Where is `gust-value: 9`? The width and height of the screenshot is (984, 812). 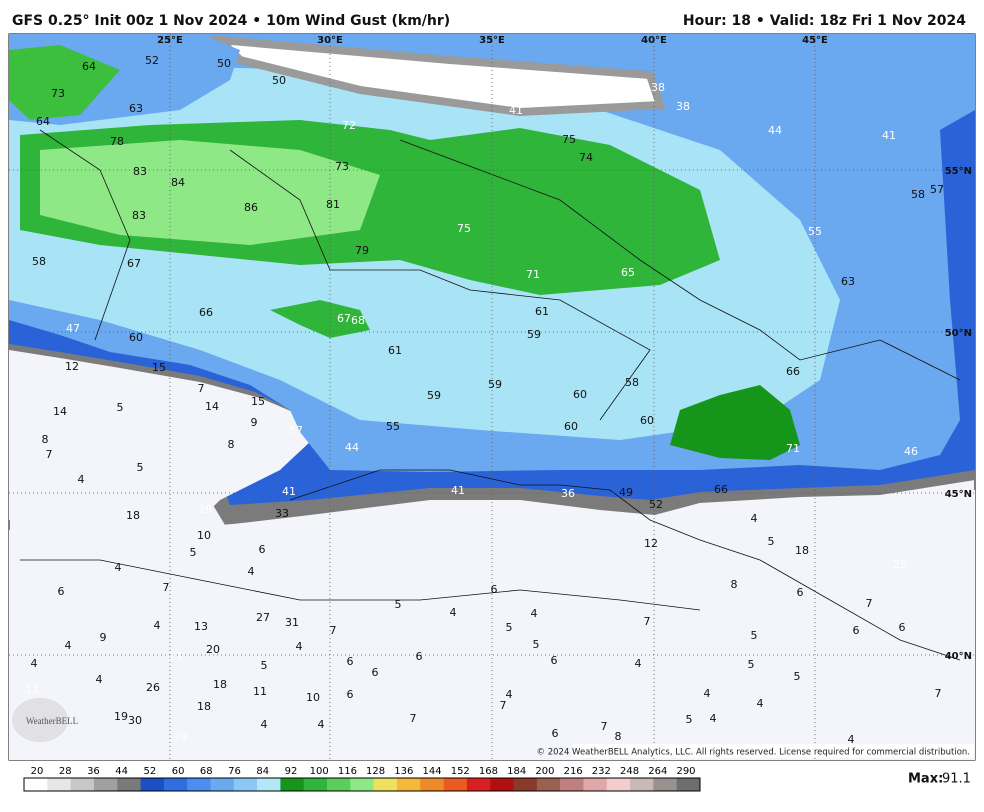 gust-value: 9 is located at coordinates (103, 637).